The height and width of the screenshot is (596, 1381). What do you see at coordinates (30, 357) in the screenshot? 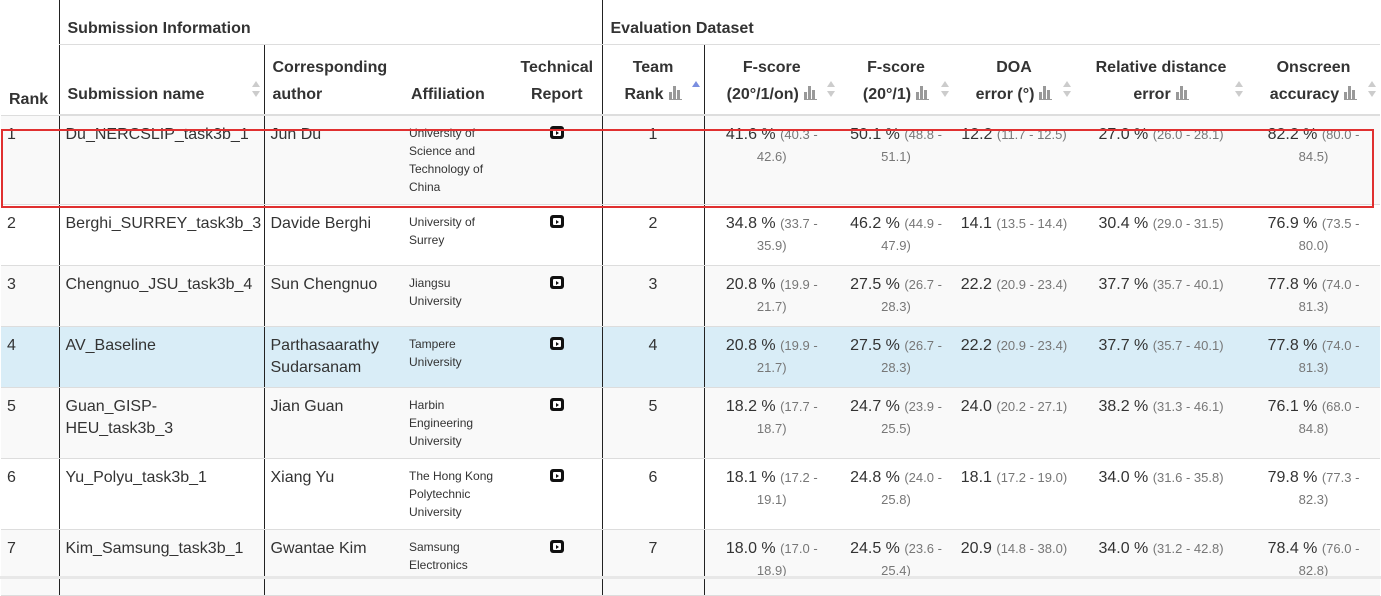
I see `rank-cell: 4` at bounding box center [30, 357].